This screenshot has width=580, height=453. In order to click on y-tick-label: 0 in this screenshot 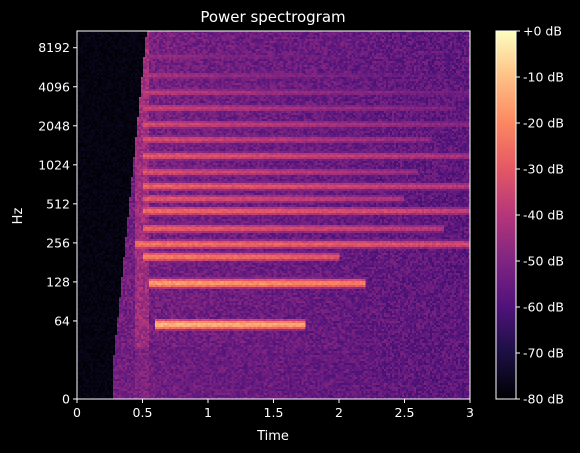, I will do `click(66, 399)`.